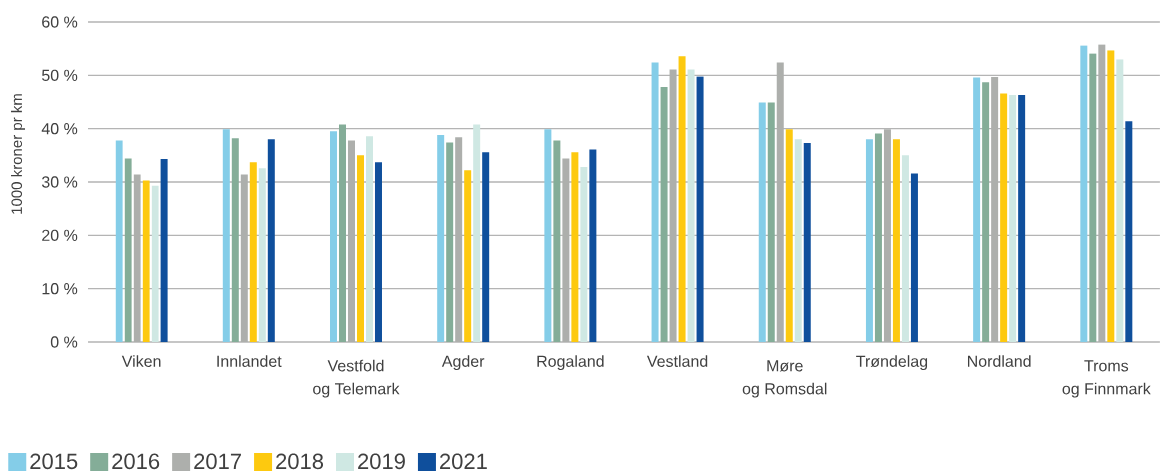  Describe the element at coordinates (18, 154) in the screenshot. I see `y-axis-title: 1000 kroner pr km` at that location.